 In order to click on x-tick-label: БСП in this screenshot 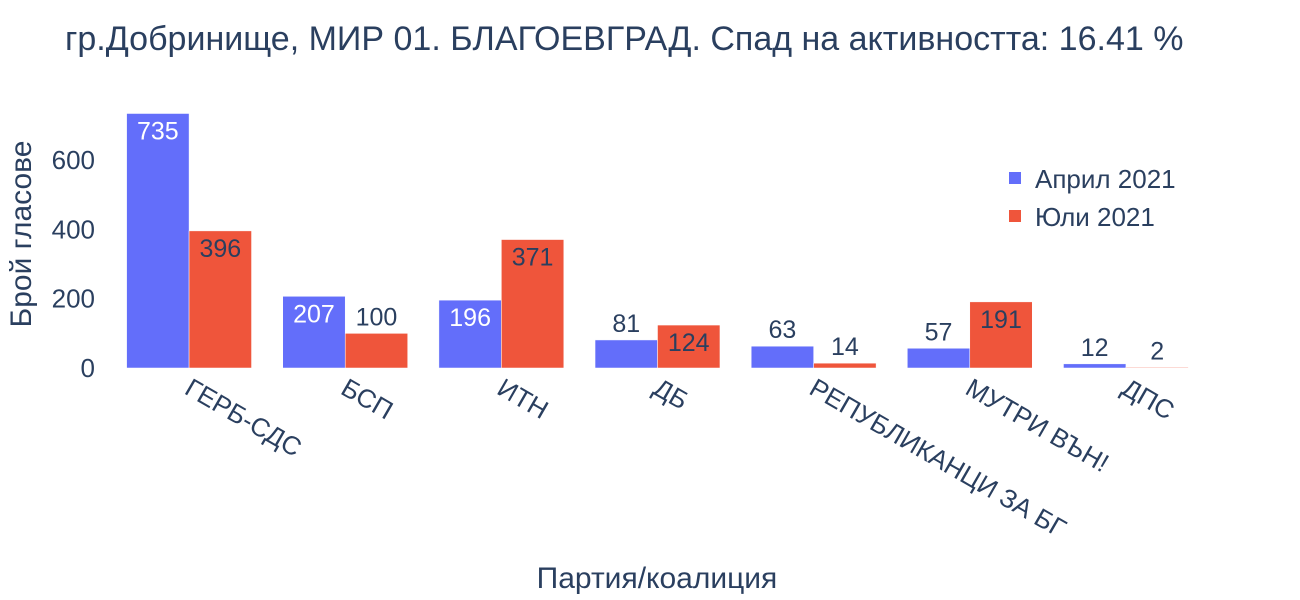, I will do `click(367, 398)`.